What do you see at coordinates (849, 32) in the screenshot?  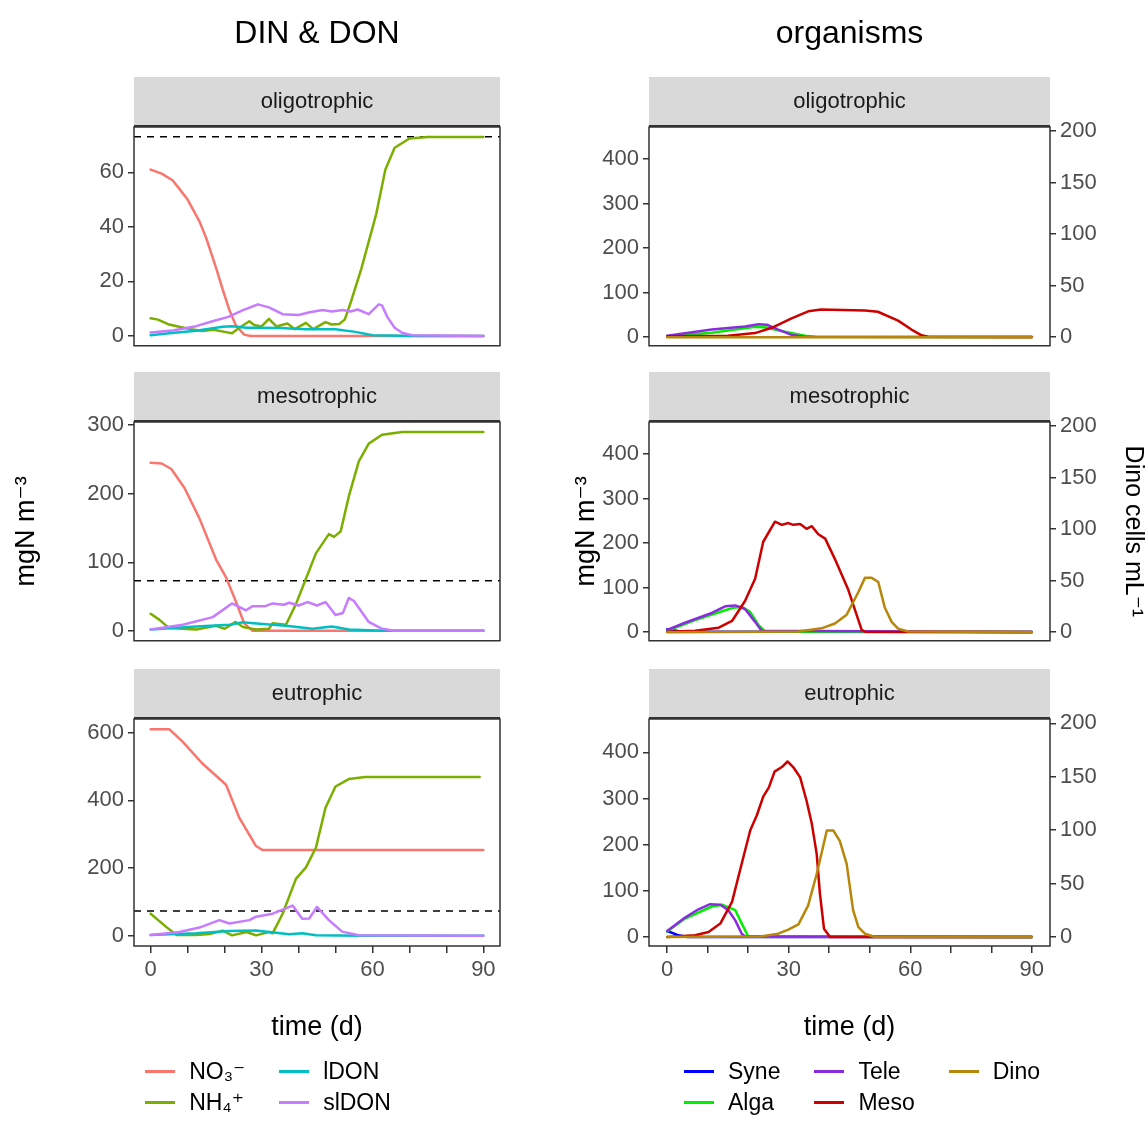 I see `text: organisms` at bounding box center [849, 32].